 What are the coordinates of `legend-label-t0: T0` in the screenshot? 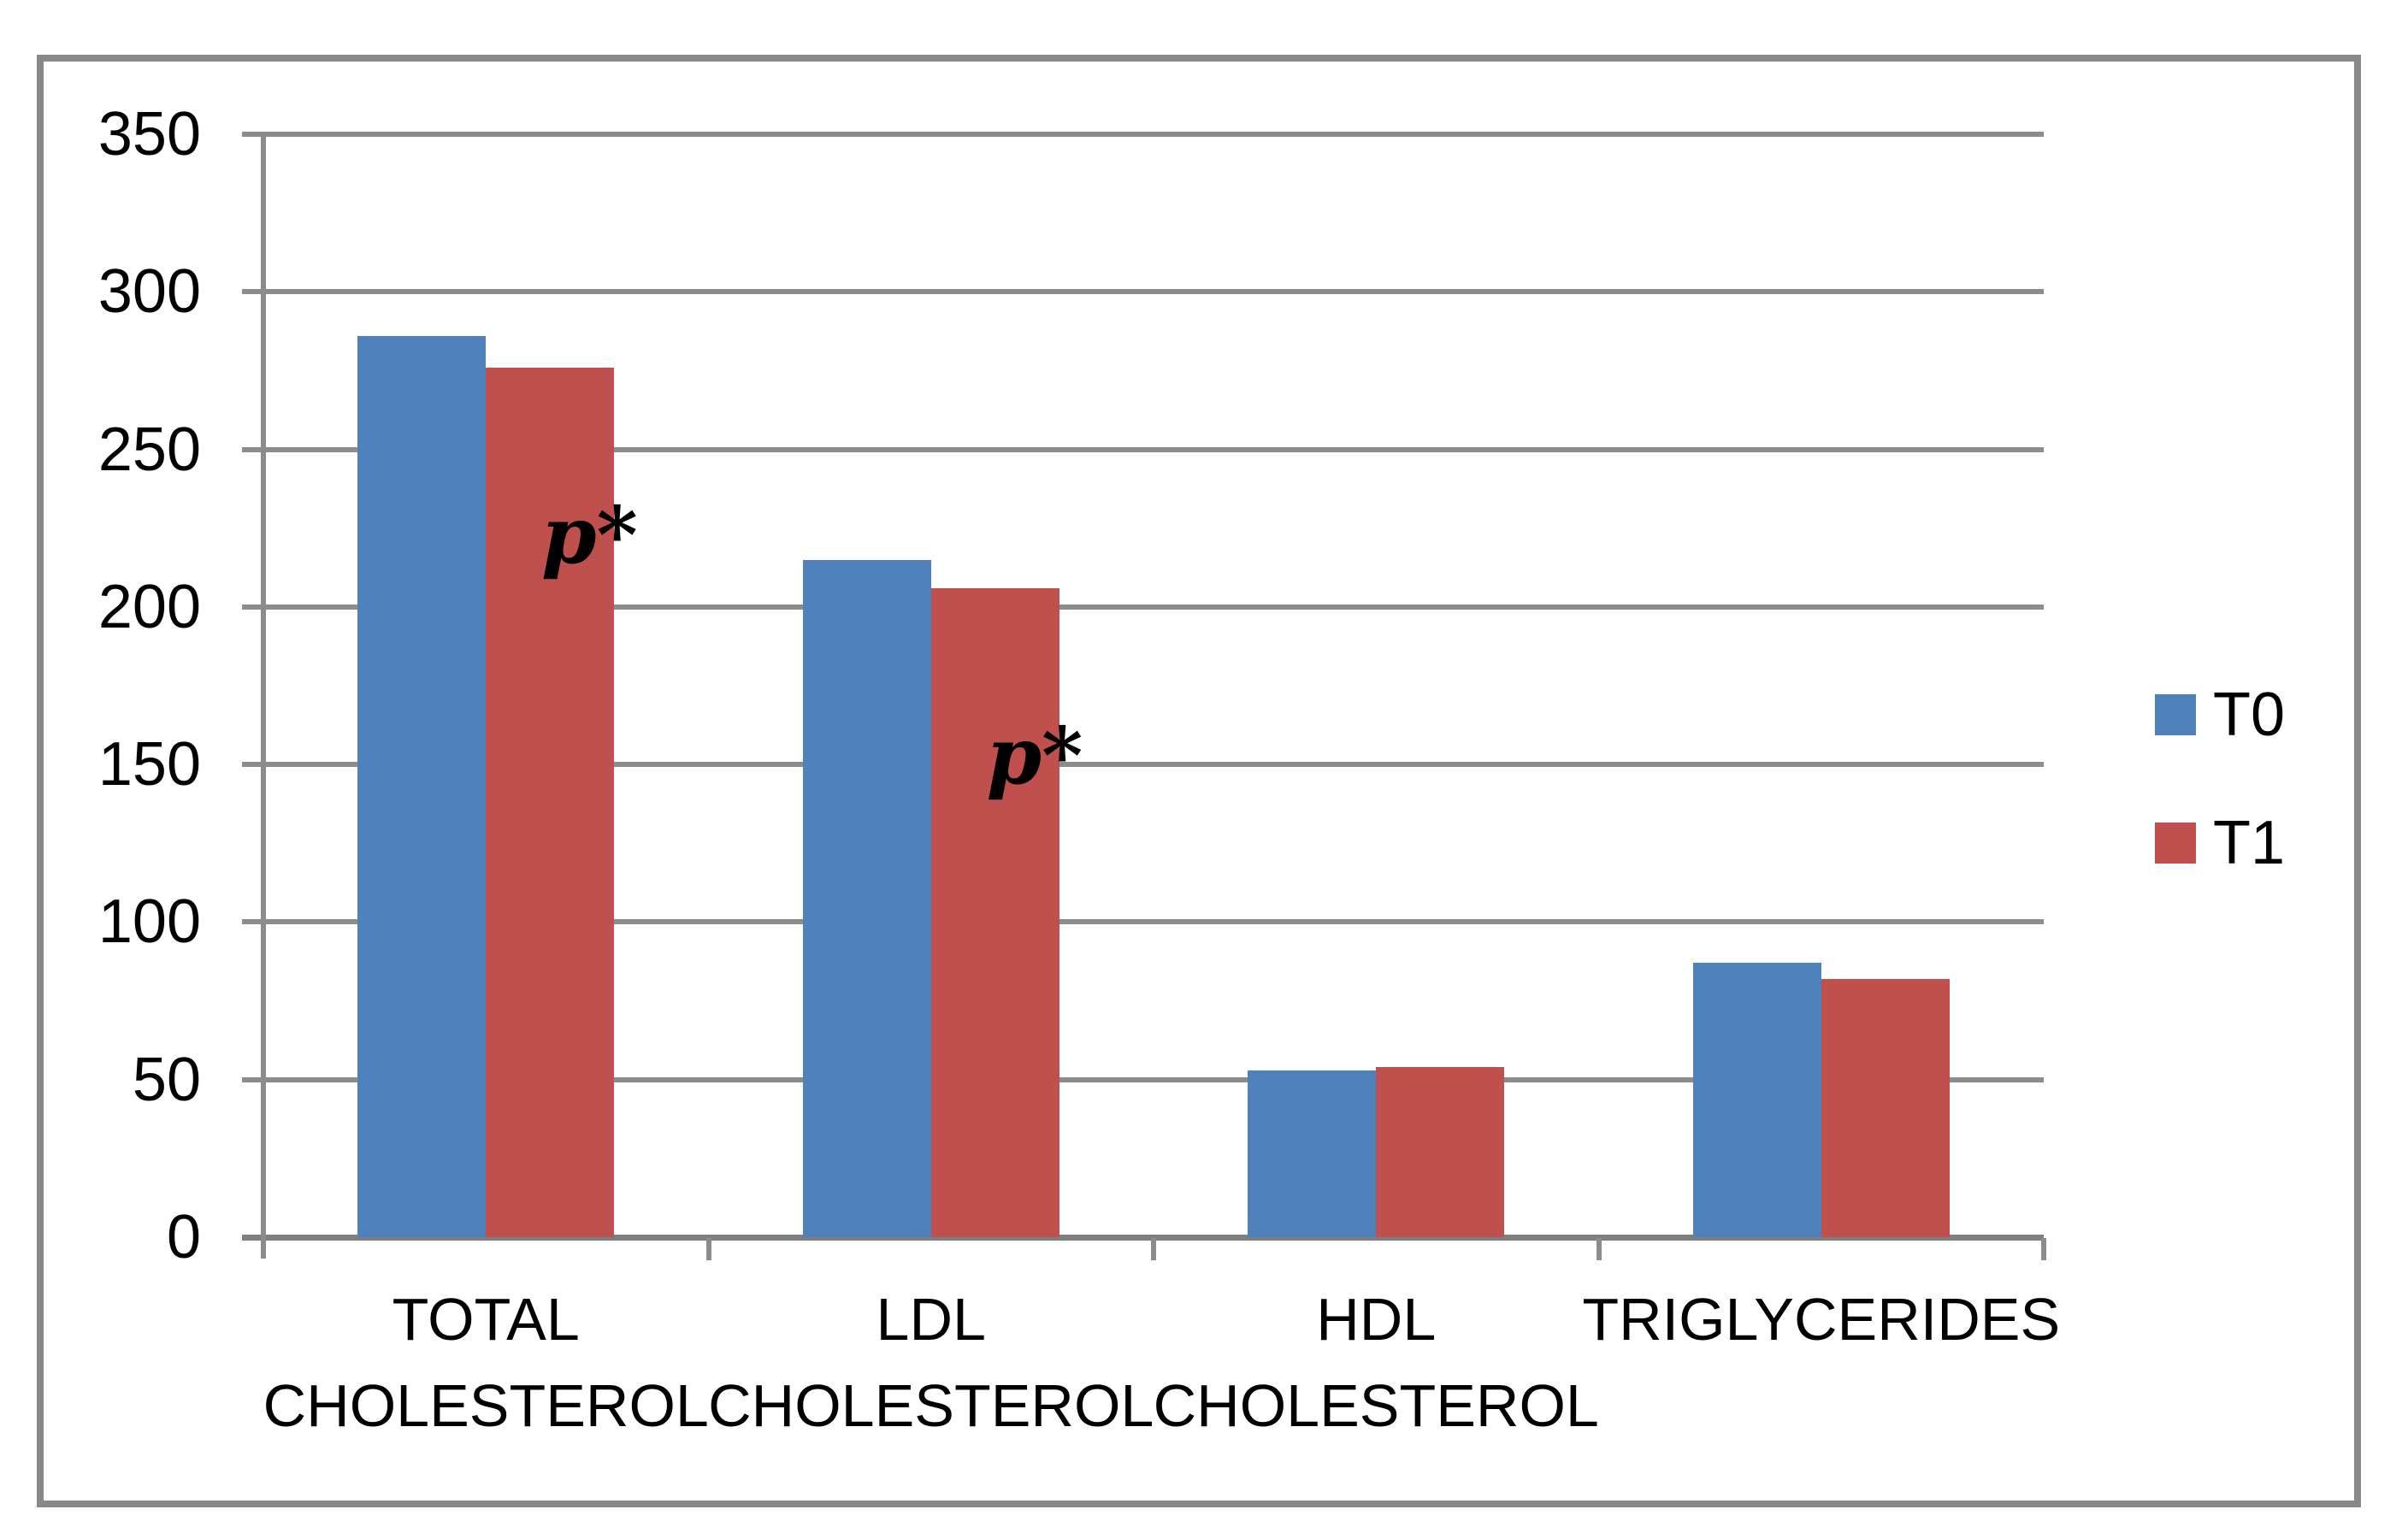 It's located at (2250, 715).